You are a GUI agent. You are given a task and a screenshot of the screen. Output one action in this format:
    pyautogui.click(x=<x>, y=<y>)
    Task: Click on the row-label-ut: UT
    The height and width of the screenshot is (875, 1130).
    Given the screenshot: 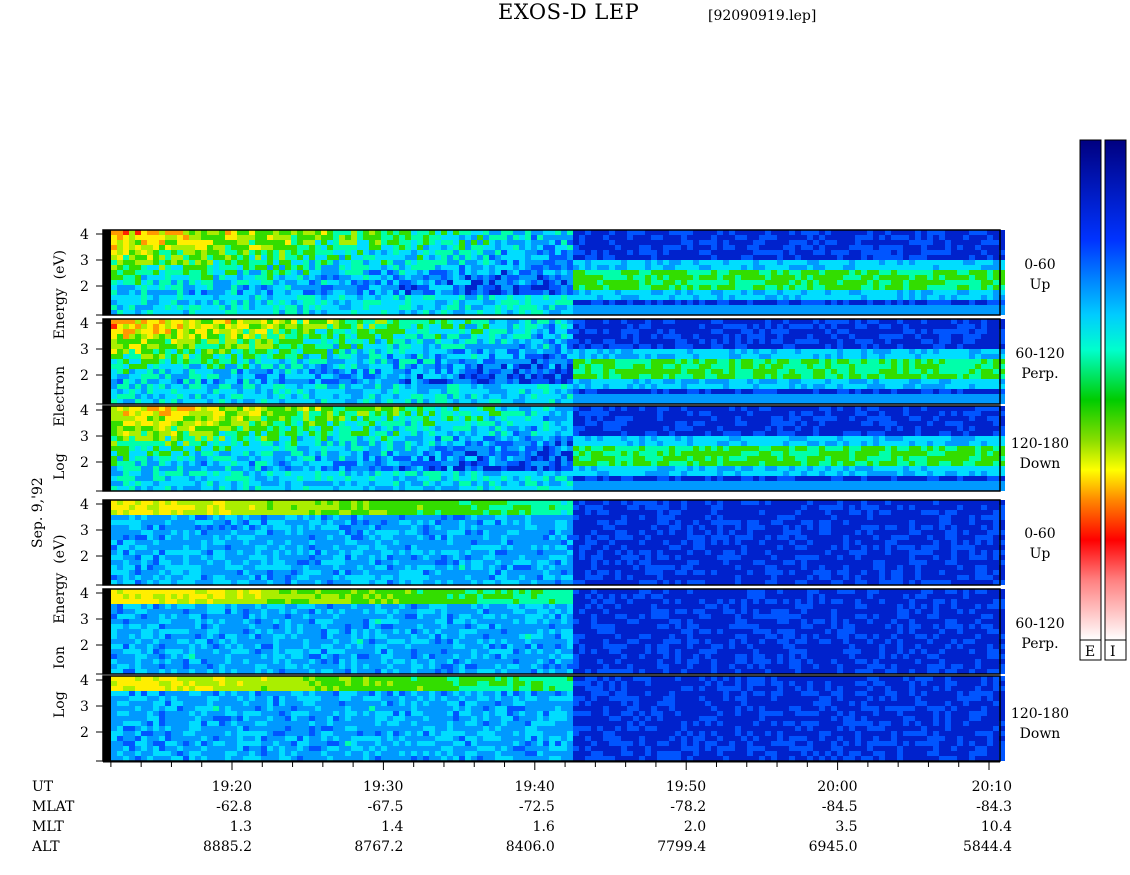 What is the action you would take?
    pyautogui.click(x=43, y=787)
    